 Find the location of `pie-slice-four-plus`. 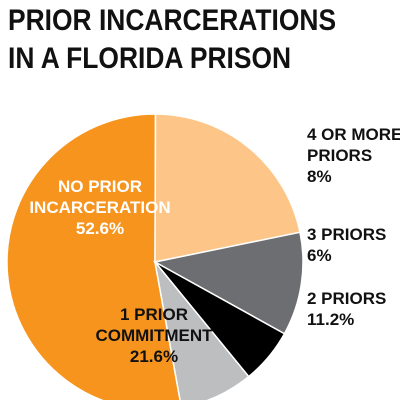

pie-slice-four-plus is located at coordinates (201, 329).